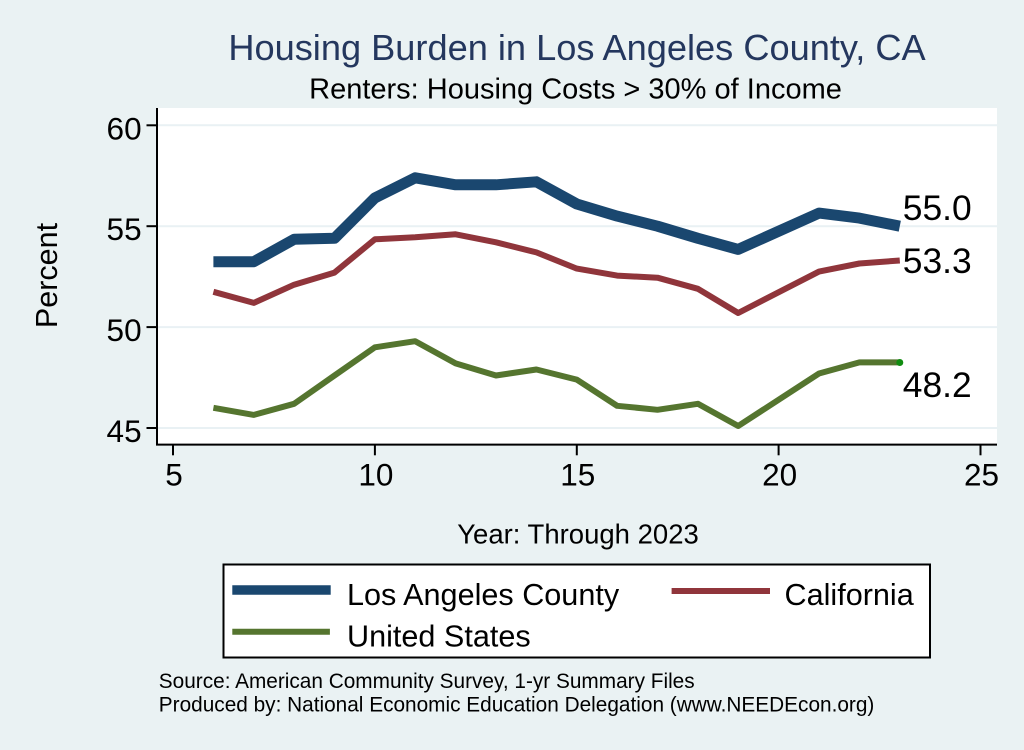 Image resolution: width=1024 pixels, height=750 pixels. What do you see at coordinates (483, 595) in the screenshot?
I see `svg-text: Los Angeles County` at bounding box center [483, 595].